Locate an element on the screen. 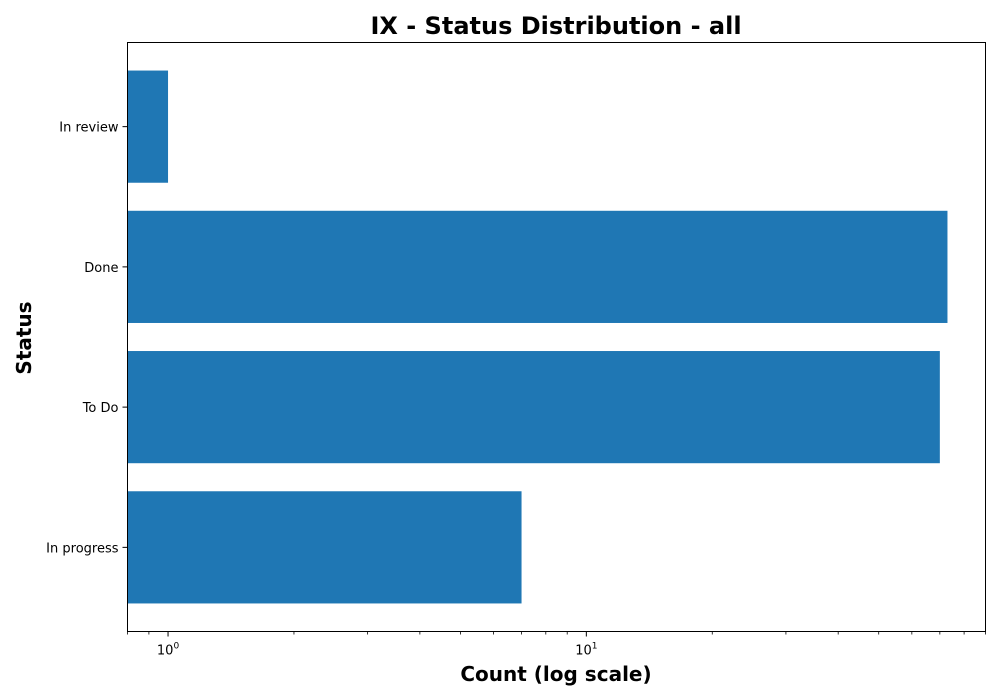 Image resolution: width=1000 pixels, height=700 pixels. chart-title: IX - Status Distribution - all is located at coordinates (555, 26).